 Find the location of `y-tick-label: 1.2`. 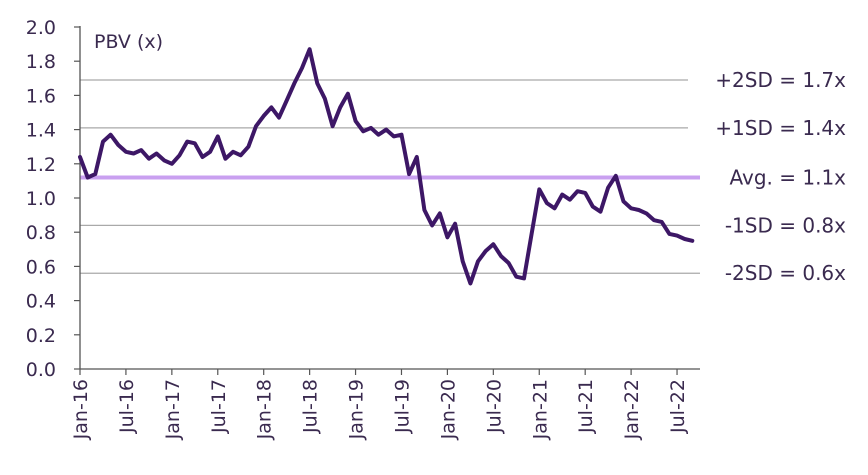

y-tick-label: 1.2 is located at coordinates (41, 165).